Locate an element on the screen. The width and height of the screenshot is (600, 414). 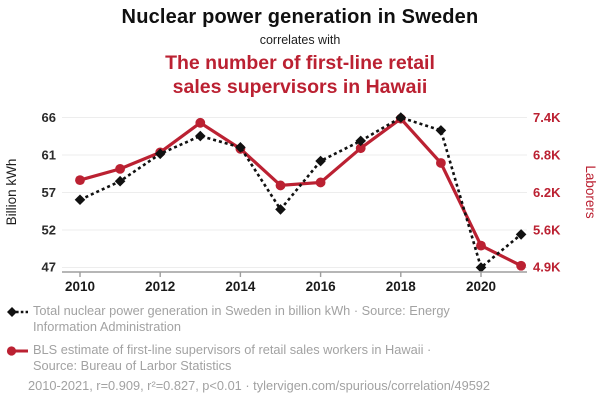
x-axis-ticks: 2010 2012 2014 2016 2018 2020 is located at coordinates (280, 286).